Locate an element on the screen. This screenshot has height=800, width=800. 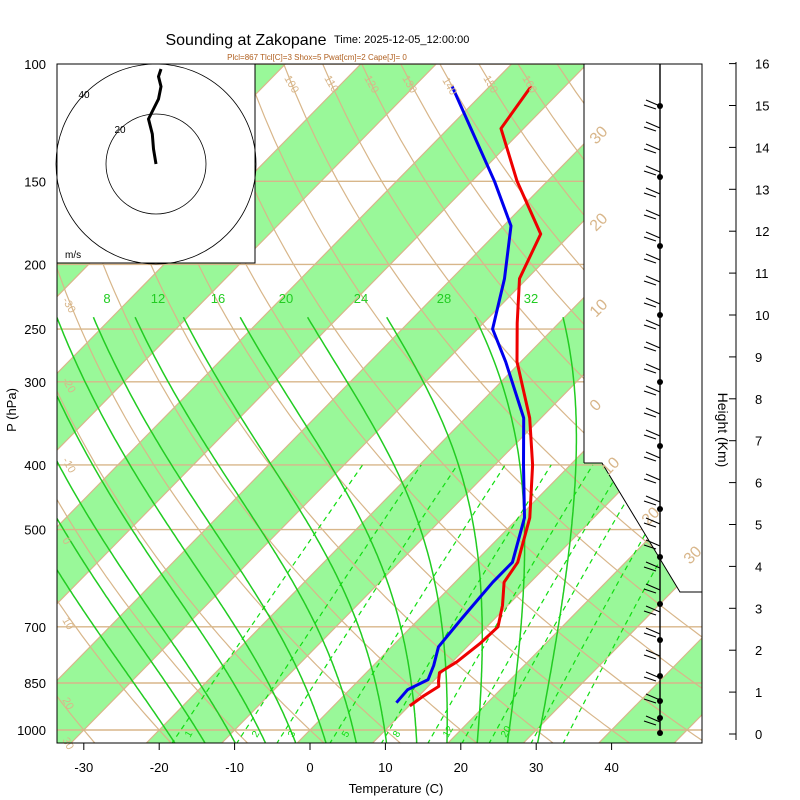
moist-adiabat-label: 28 is located at coordinates (444, 298).